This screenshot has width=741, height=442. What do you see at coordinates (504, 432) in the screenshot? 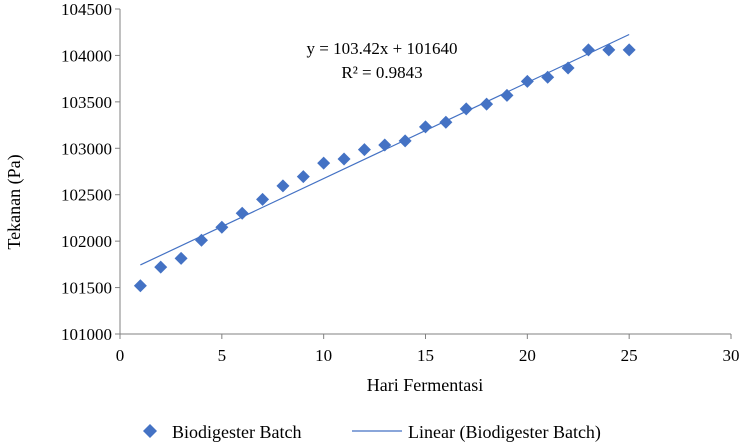
I see `legend-label-trendline: Linear (Biodigester Batch)` at bounding box center [504, 432].